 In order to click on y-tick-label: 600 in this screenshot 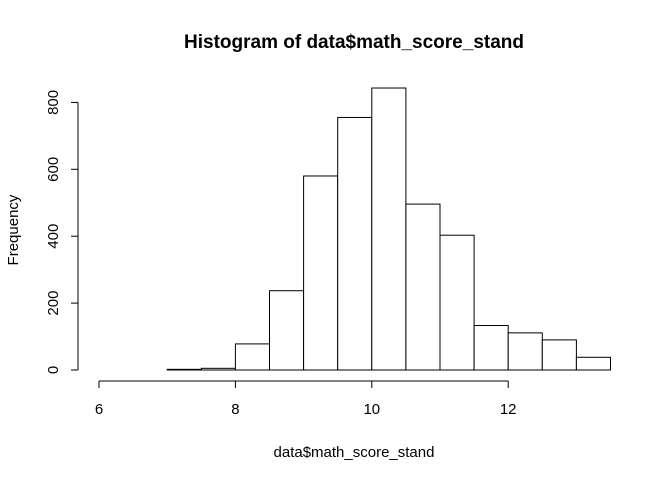, I will do `click(53, 169)`.